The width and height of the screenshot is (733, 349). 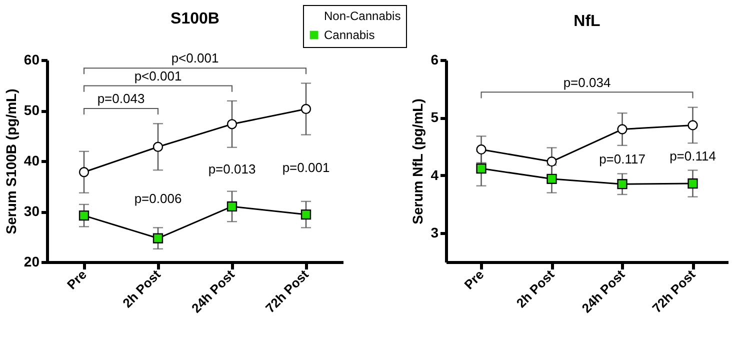 I want to click on annotation: p=0.117, so click(x=622, y=159).